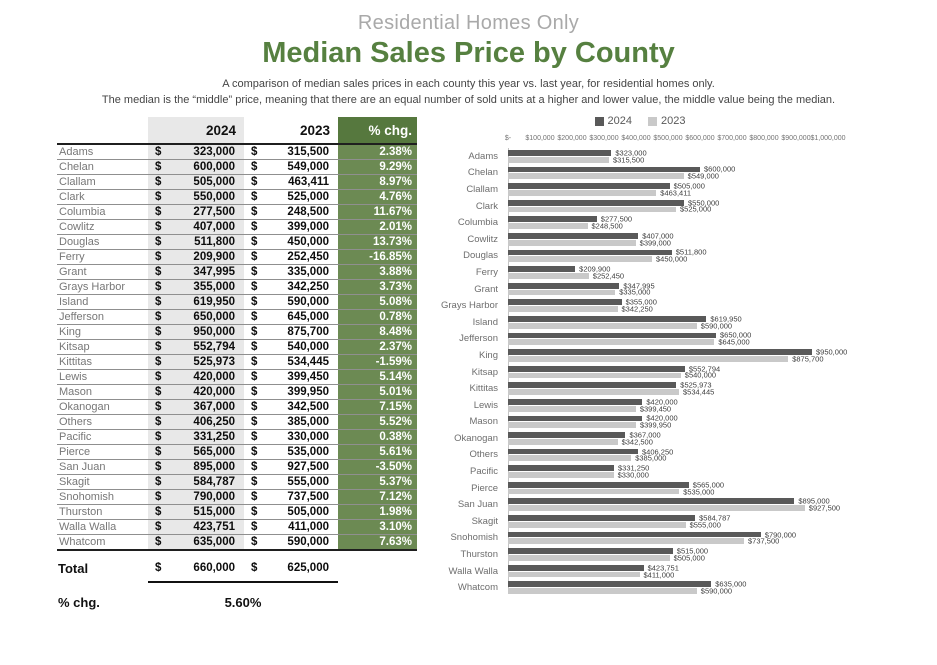  Describe the element at coordinates (726, 319) in the screenshot. I see `bar-value-label: $619,950` at that location.